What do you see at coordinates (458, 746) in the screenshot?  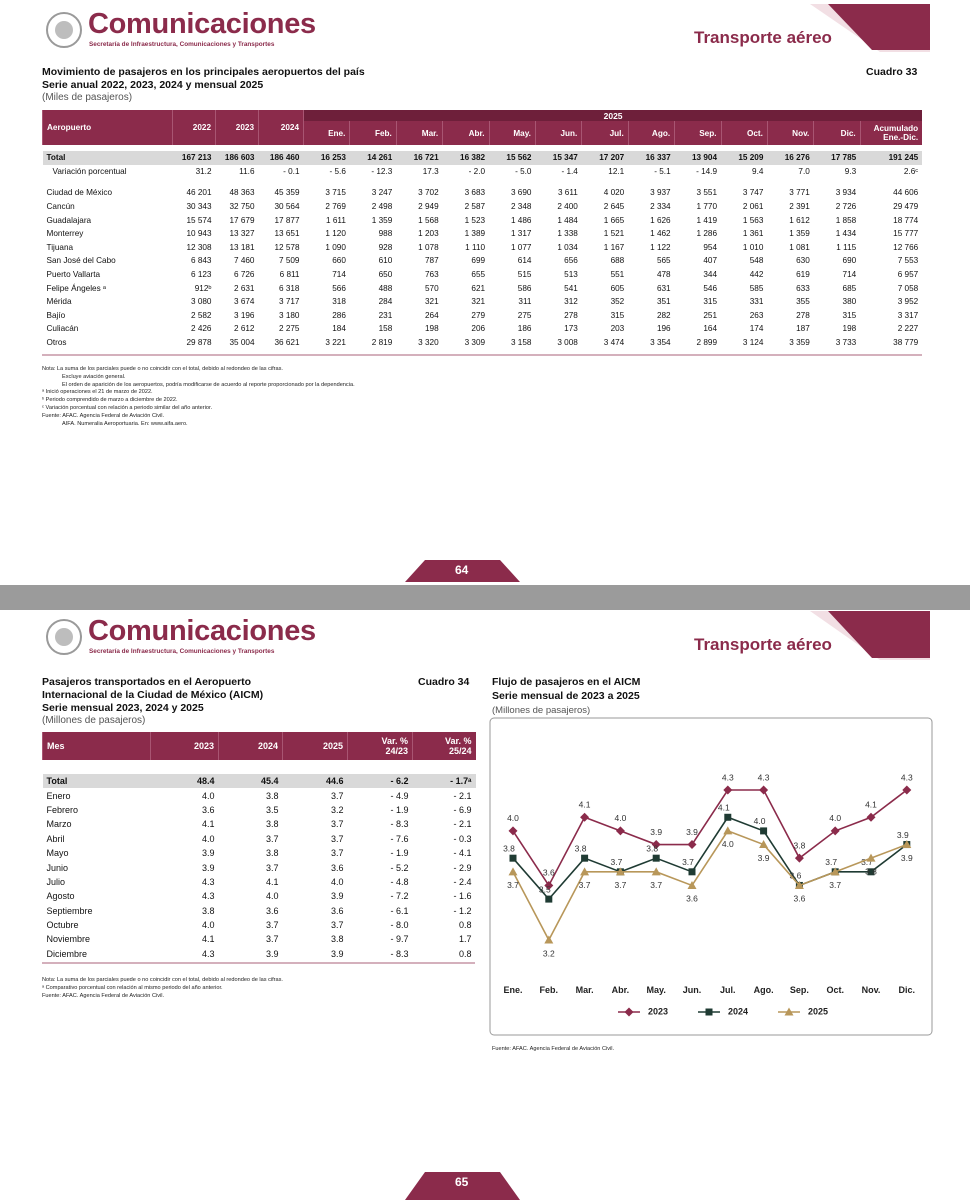 I see `column-header-text: Var. % 25/24` at bounding box center [458, 746].